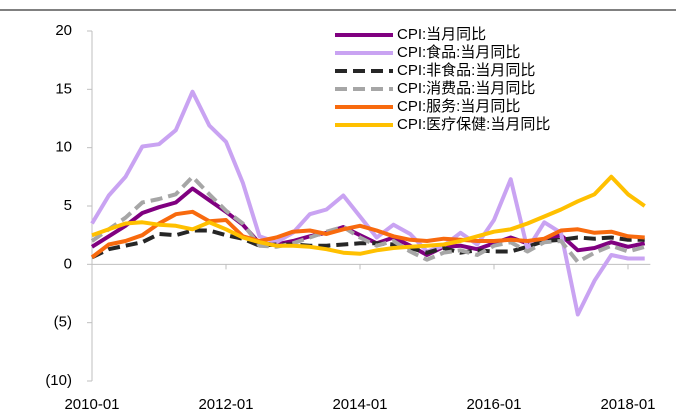  I want to click on y-tick-label: 15, so click(63, 88).